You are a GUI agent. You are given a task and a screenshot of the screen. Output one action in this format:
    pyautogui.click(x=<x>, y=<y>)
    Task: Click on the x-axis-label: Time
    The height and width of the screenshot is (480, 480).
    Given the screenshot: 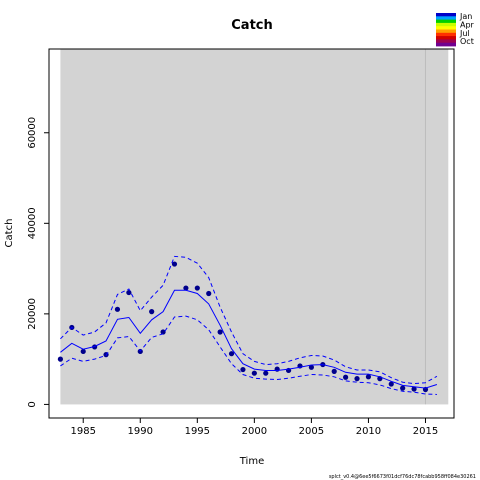 What is the action you would take?
    pyautogui.click(x=251, y=461)
    